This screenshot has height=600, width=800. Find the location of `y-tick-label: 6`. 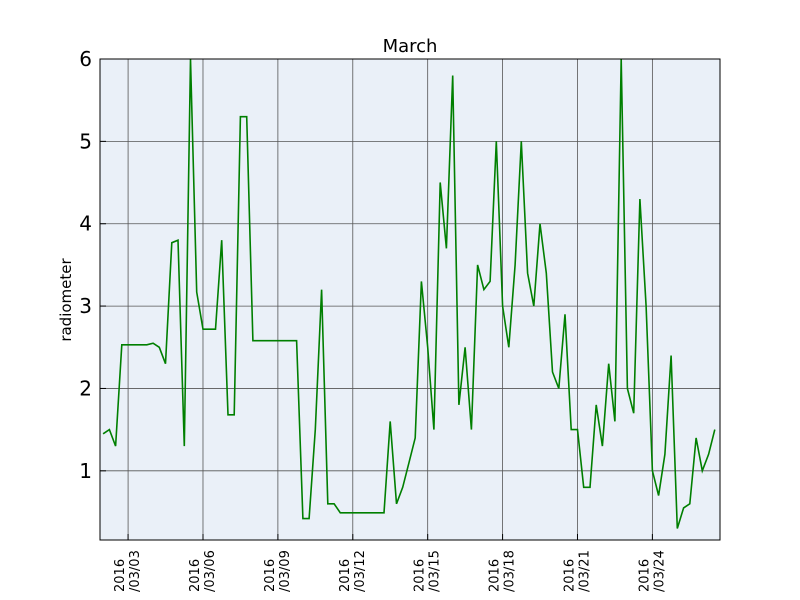

y-tick-label: 6 is located at coordinates (85, 59).